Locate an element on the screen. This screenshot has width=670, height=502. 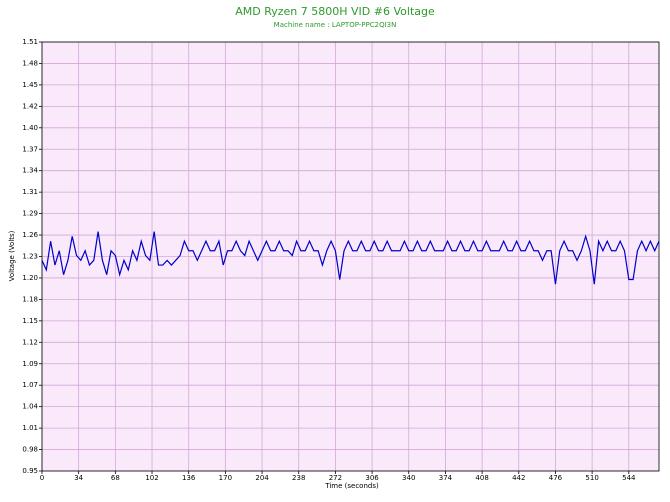
x-tick-label: 408 is located at coordinates (481, 478).